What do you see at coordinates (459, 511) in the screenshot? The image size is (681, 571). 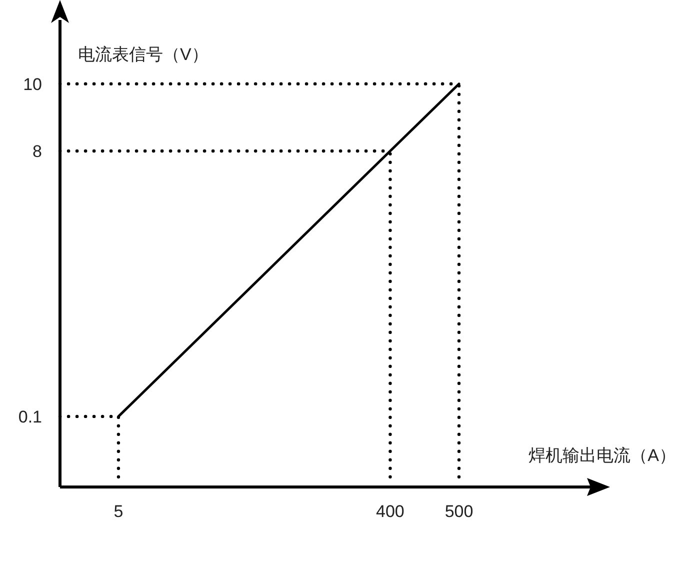 I see `x-tick-label: 500` at bounding box center [459, 511].